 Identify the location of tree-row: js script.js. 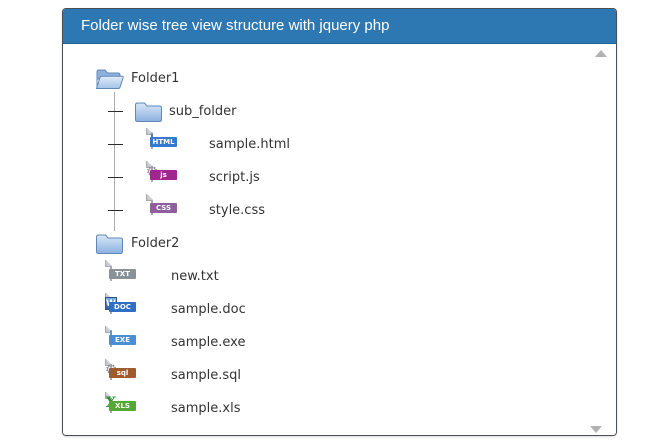
(339, 177).